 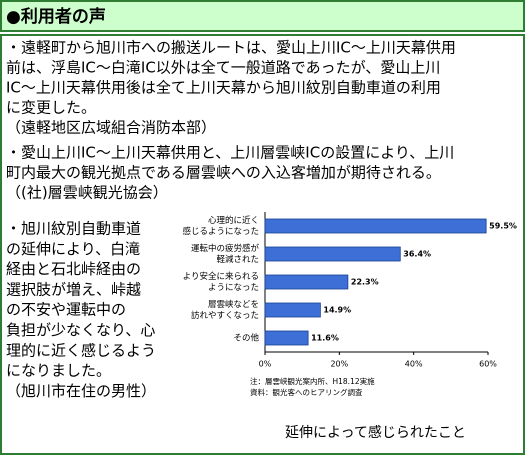 I want to click on x-tick-label: 0%, so click(x=265, y=364).